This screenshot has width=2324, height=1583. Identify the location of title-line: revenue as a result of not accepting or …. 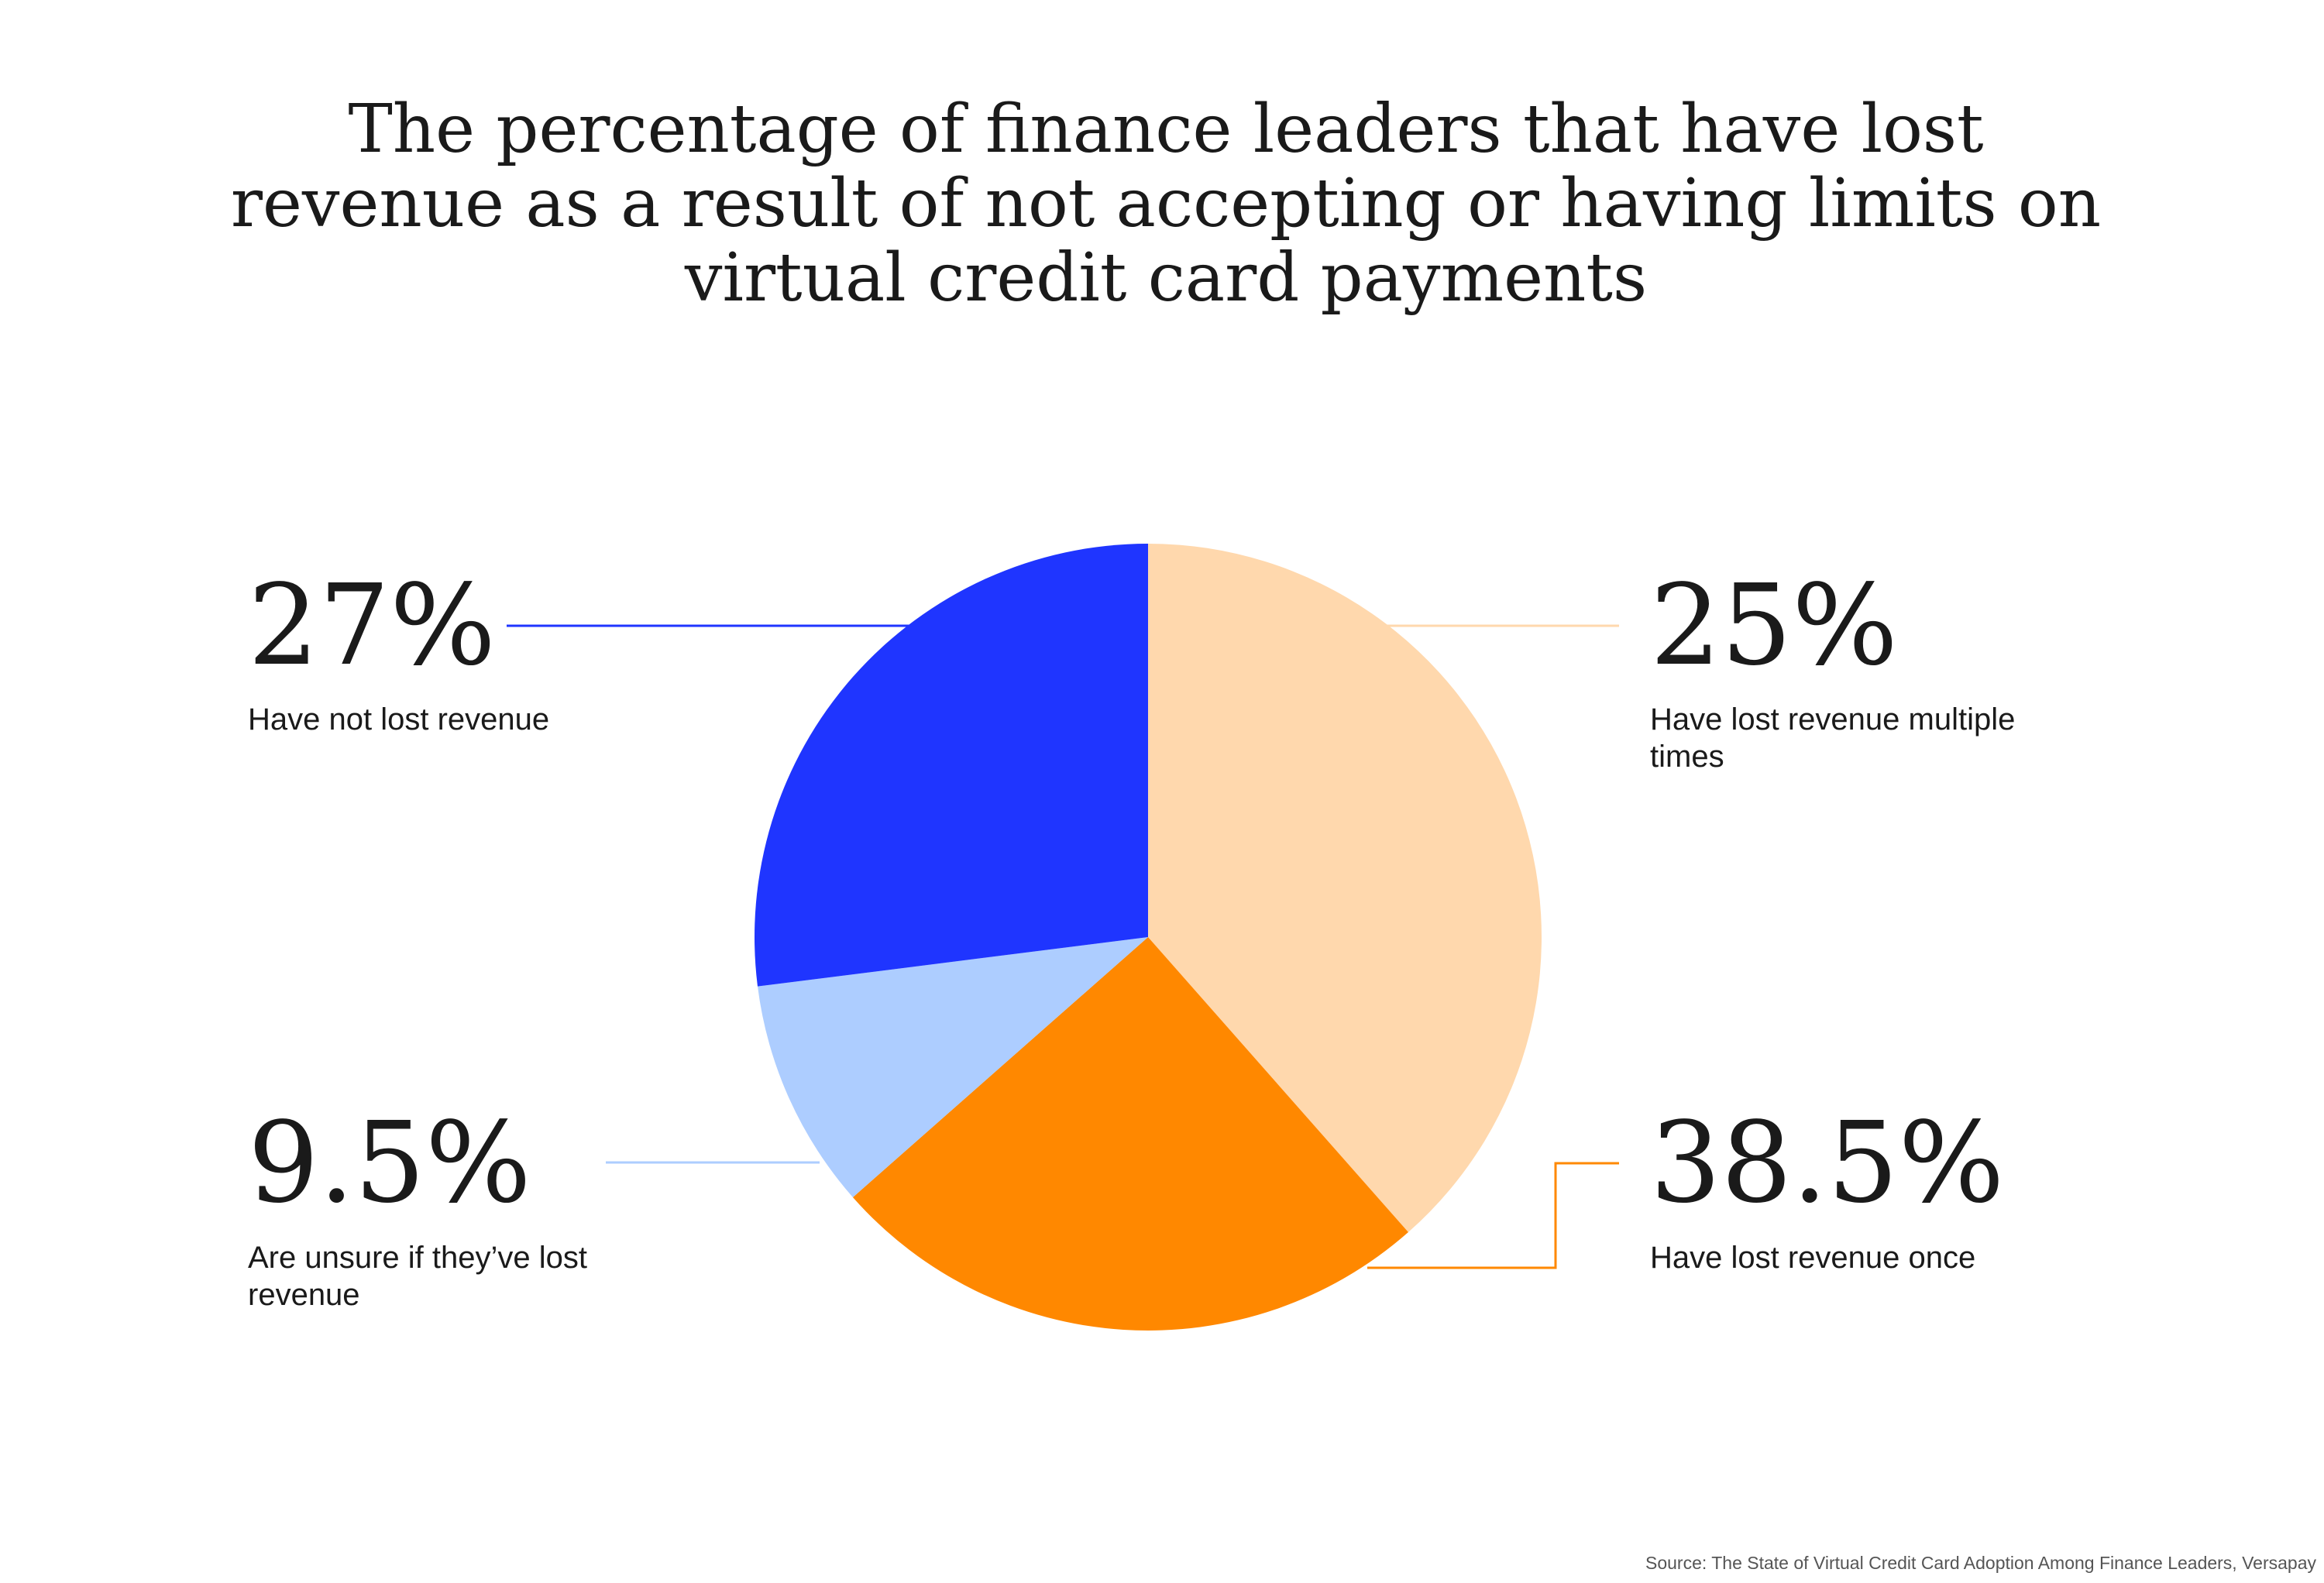
(1166, 203).